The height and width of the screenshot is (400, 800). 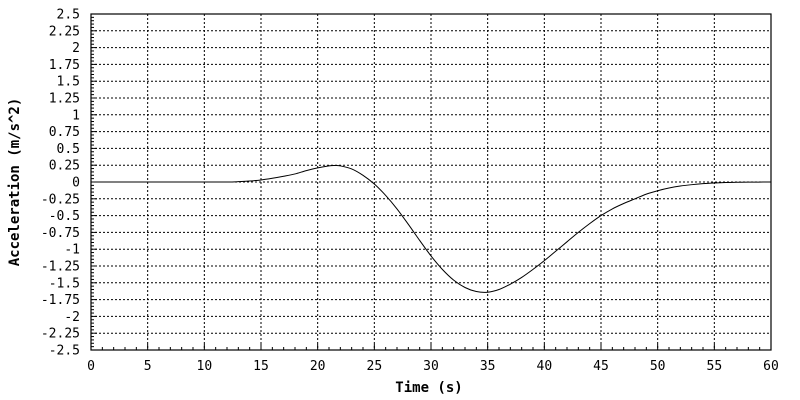 I want to click on x-tick-label: 35, so click(x=488, y=366).